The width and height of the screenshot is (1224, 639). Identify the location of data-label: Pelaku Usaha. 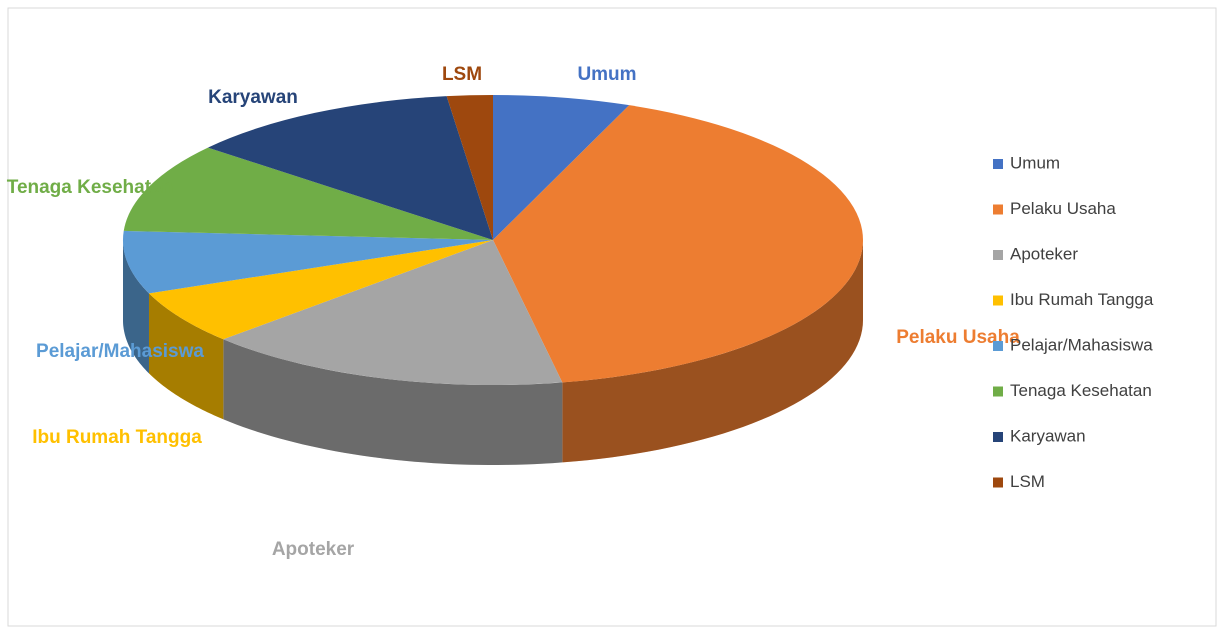
(958, 337).